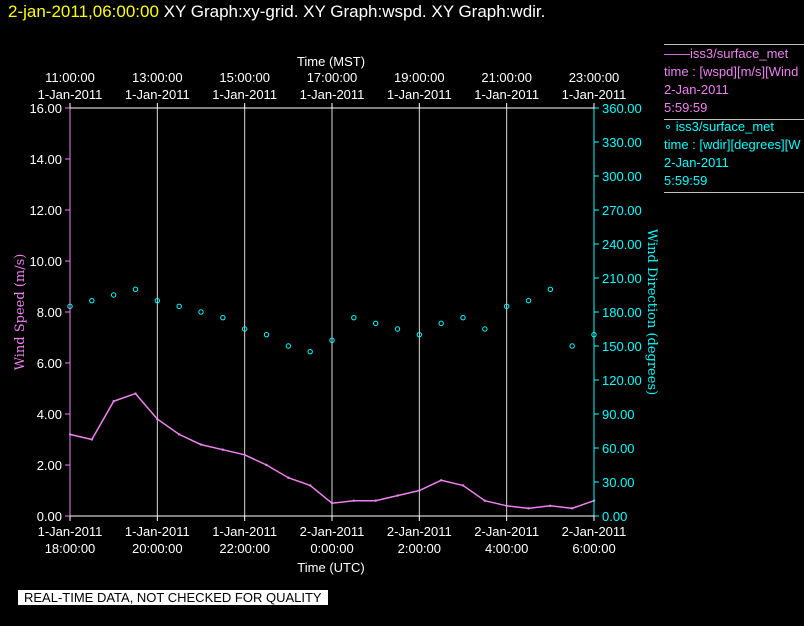 This screenshot has height=626, width=804. I want to click on right-tick-label: 30.00, so click(618, 482).